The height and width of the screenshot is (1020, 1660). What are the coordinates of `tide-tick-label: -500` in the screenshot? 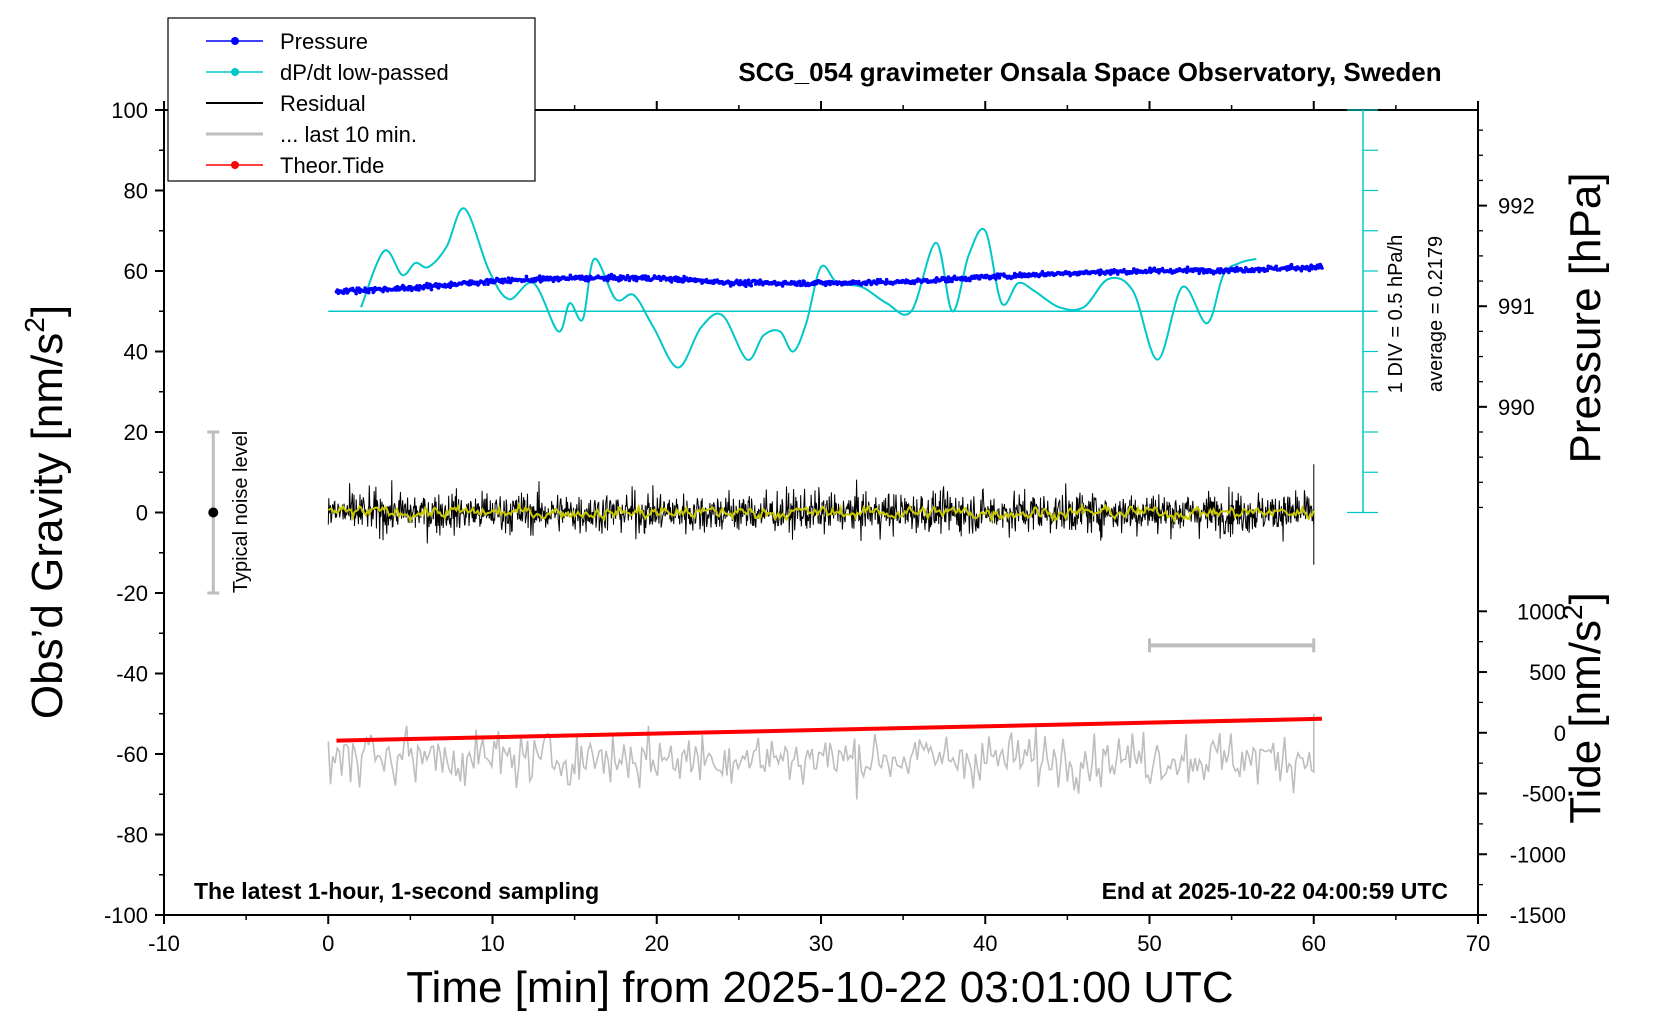 It's located at (1544, 794).